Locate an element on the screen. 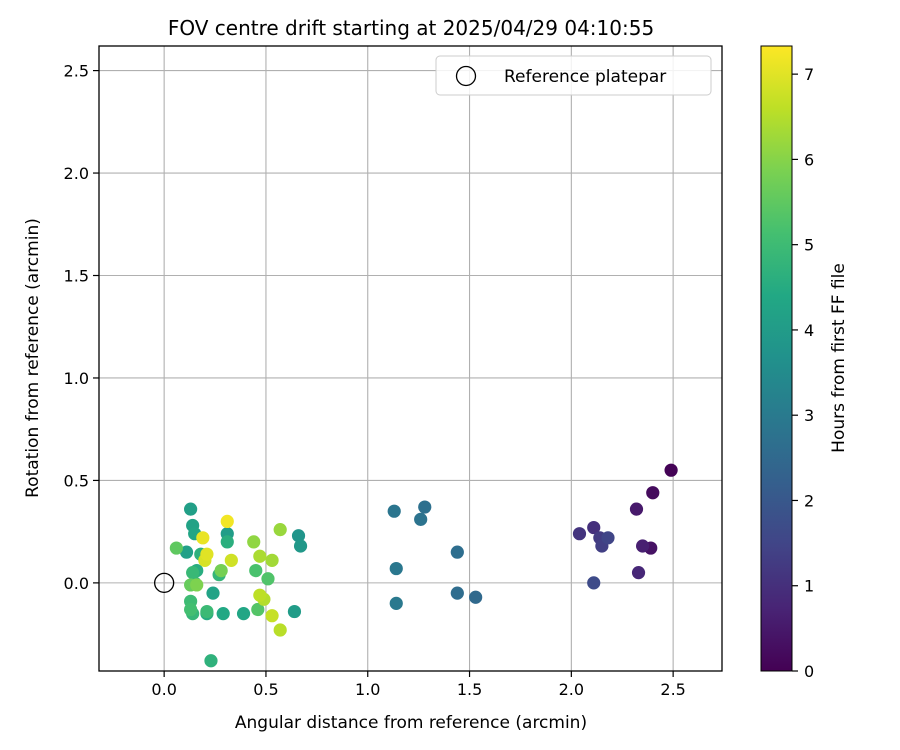 This screenshot has width=900, height=750. colorbar: 0 1 2 3 4 5 6 7 Hours from first FF file is located at coordinates (804, 363).